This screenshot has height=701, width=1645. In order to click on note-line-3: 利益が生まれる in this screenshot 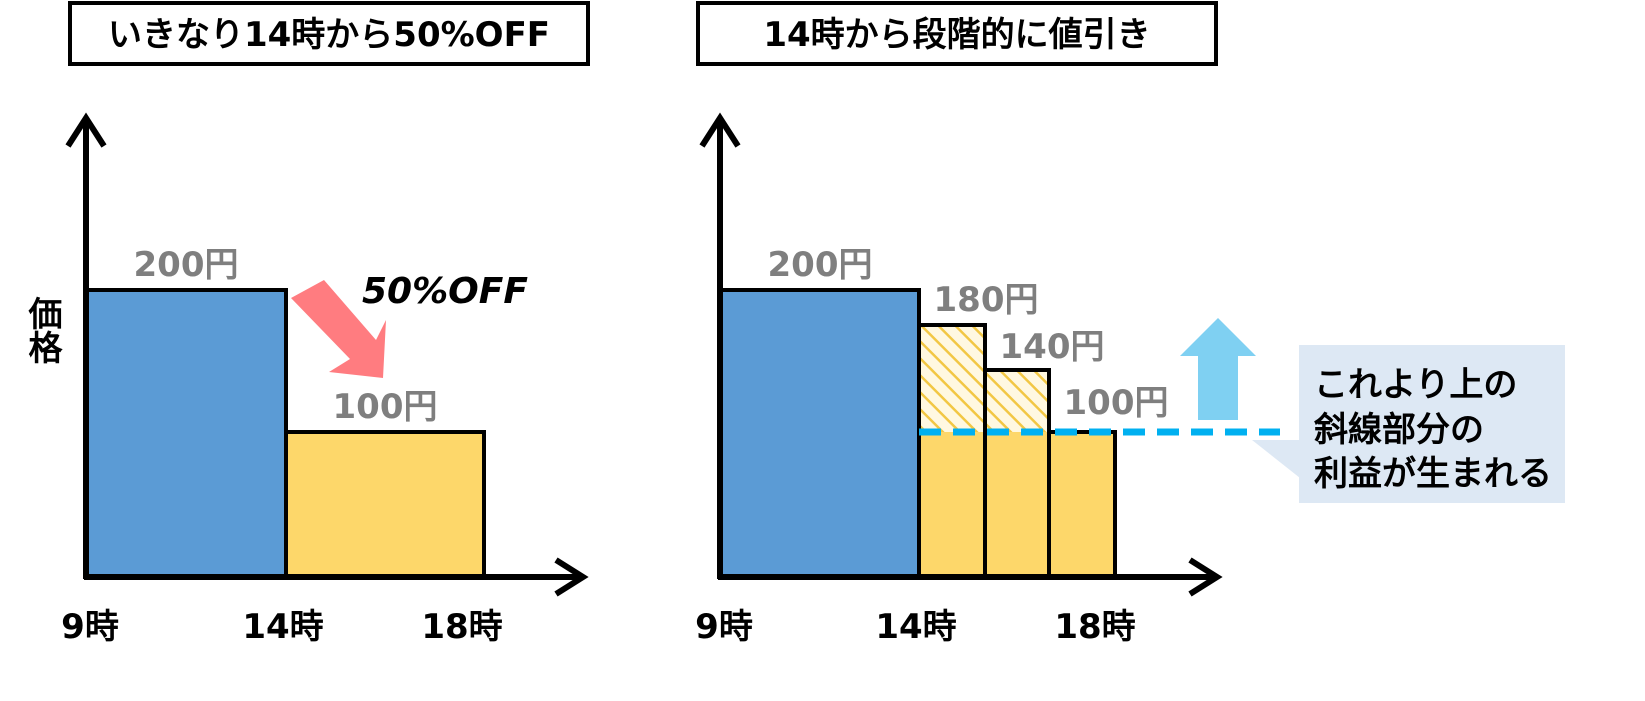, I will do `click(1433, 474)`.